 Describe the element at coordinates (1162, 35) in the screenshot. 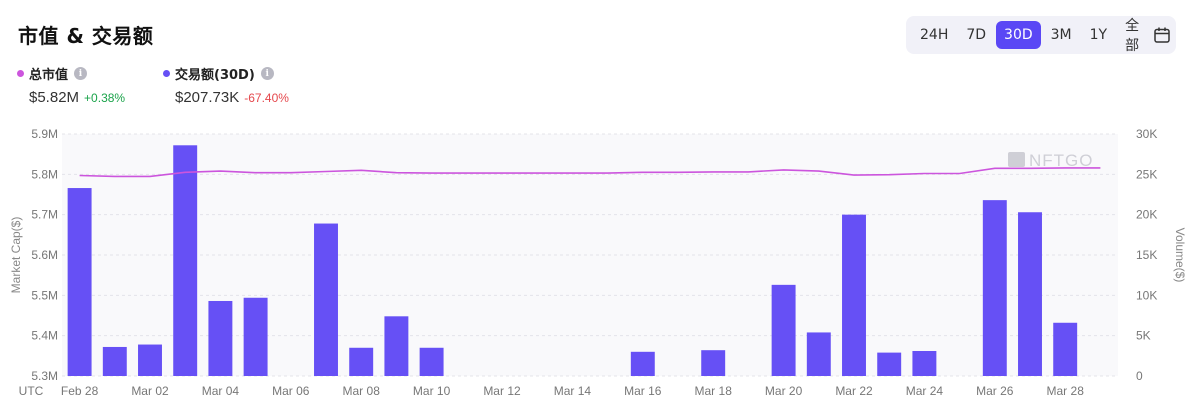

I see `calendar-icon` at that location.